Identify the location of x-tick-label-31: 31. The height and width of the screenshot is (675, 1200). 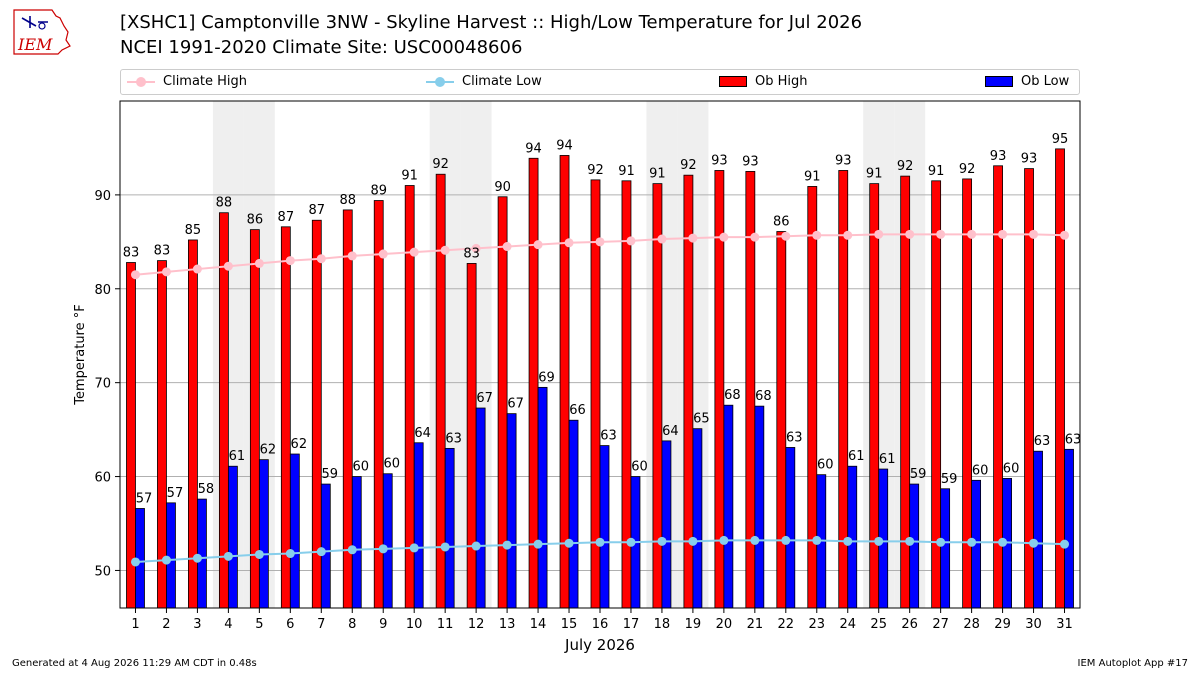
(1064, 624).